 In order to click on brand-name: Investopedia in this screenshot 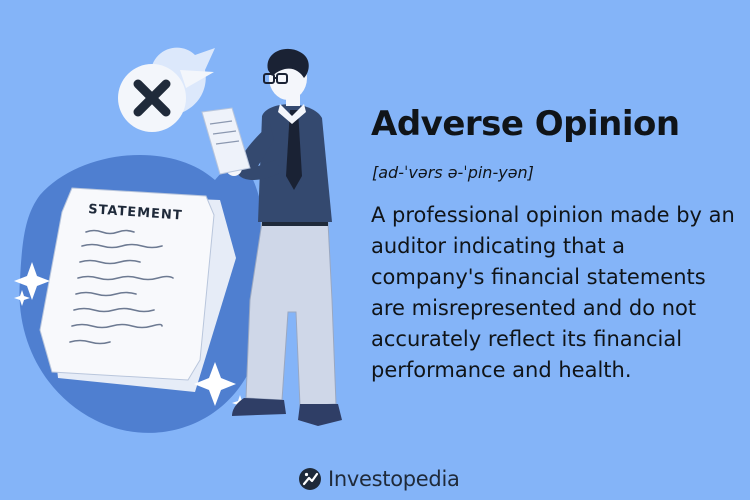, I will do `click(394, 479)`.